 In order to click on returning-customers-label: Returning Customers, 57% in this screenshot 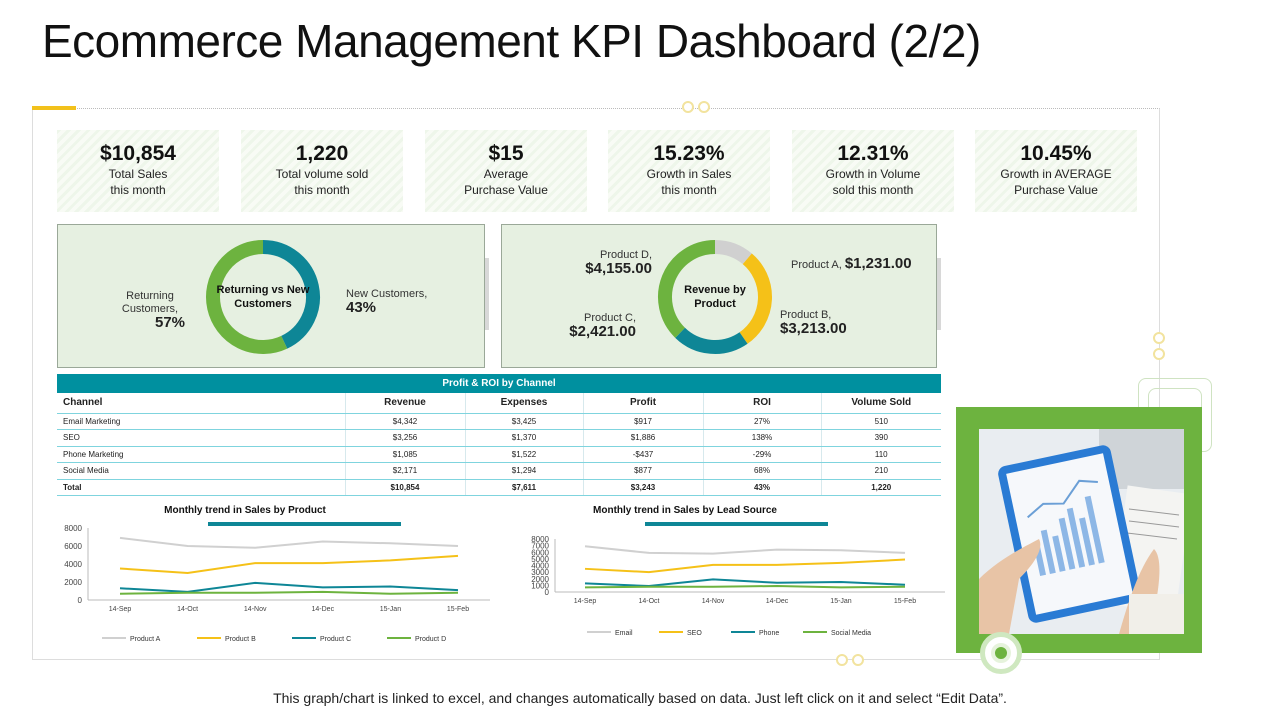, I will do `click(150, 310)`.